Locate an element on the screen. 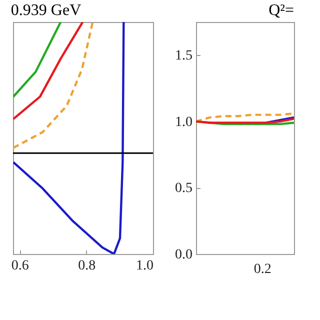  line-series is located at coordinates (245, 117).